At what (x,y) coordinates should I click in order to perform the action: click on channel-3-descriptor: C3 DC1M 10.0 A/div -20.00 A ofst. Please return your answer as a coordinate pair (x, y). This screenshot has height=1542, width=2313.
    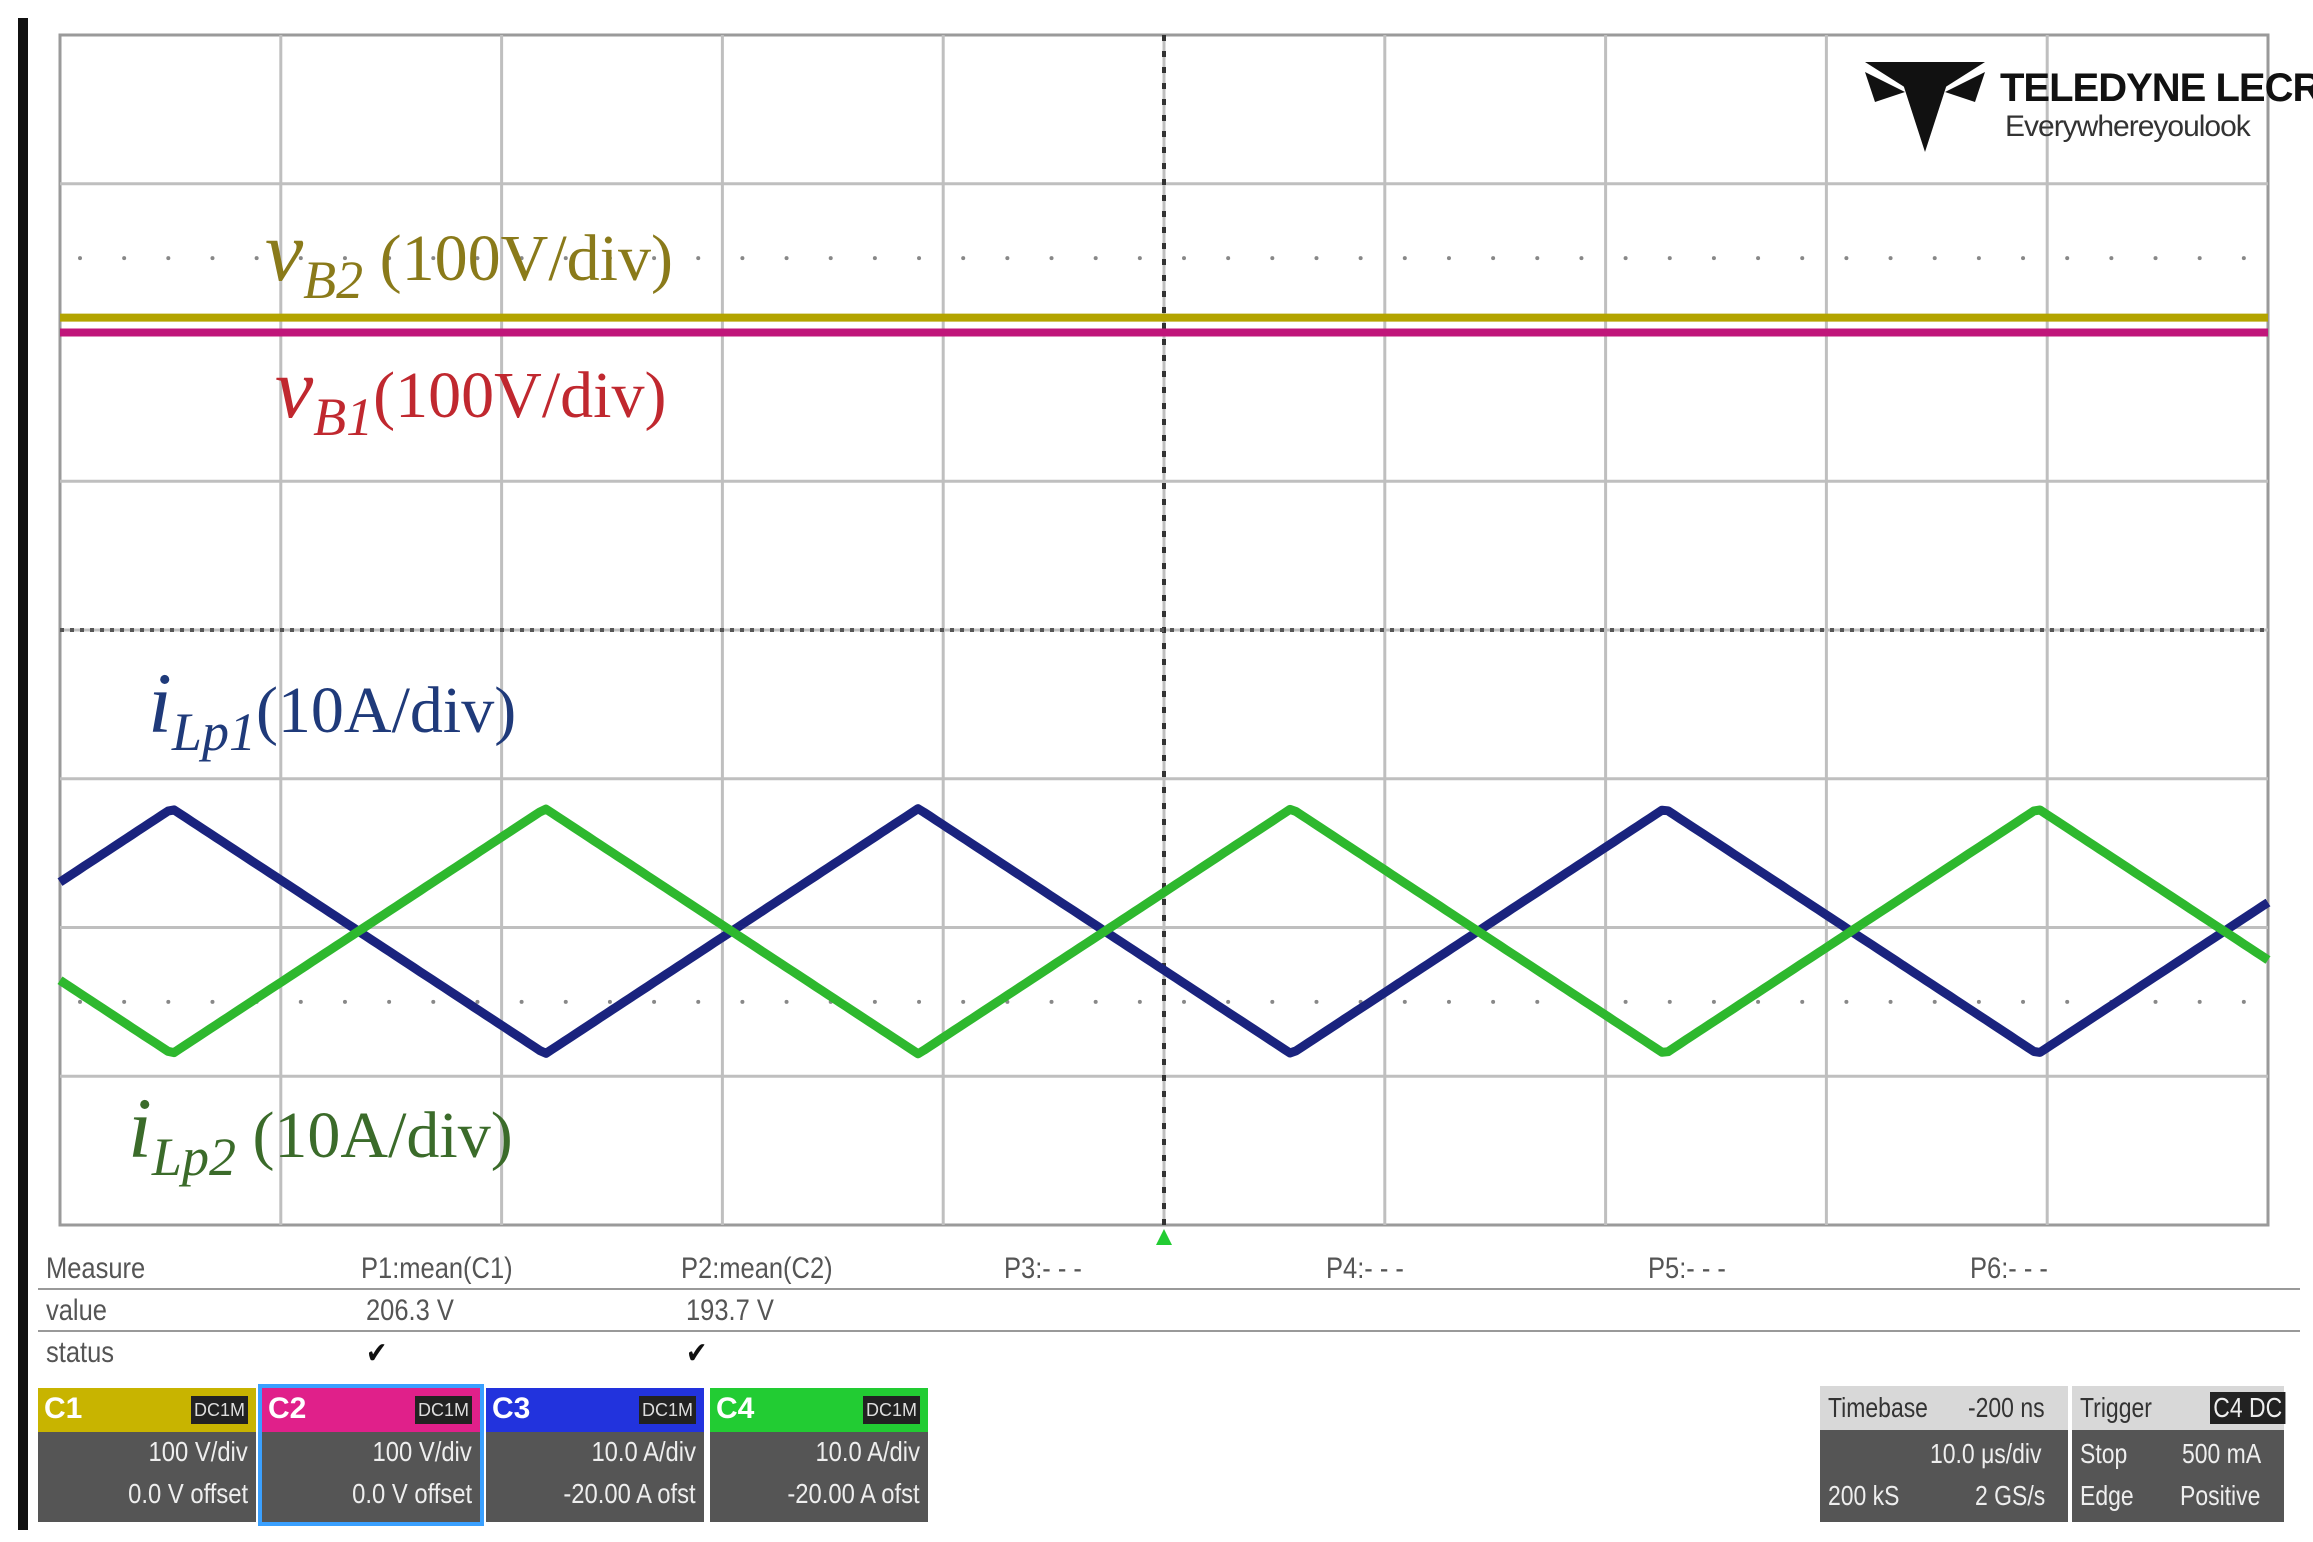
    Looking at the image, I should click on (595, 1455).